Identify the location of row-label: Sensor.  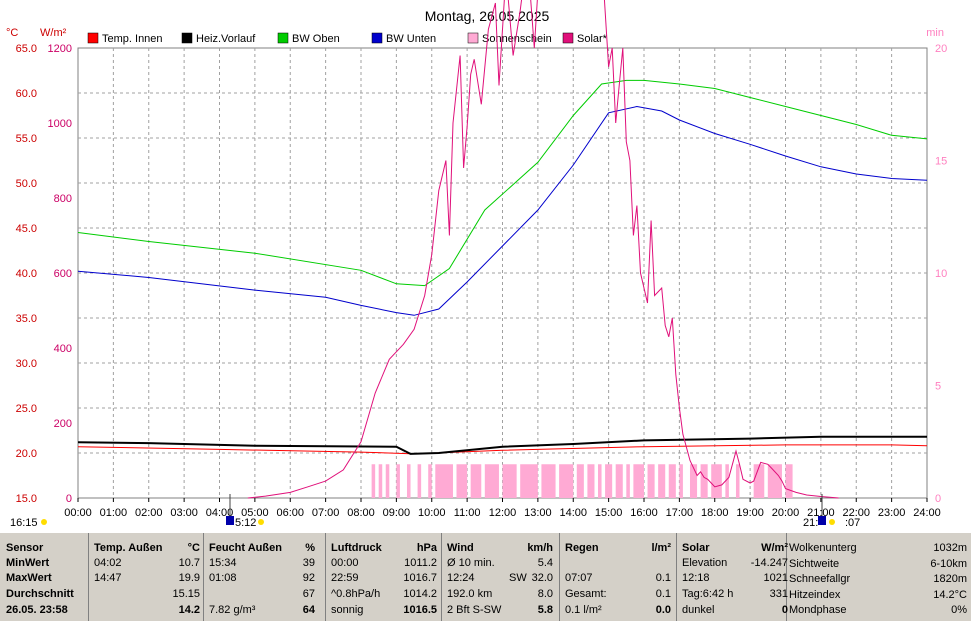
(25, 548).